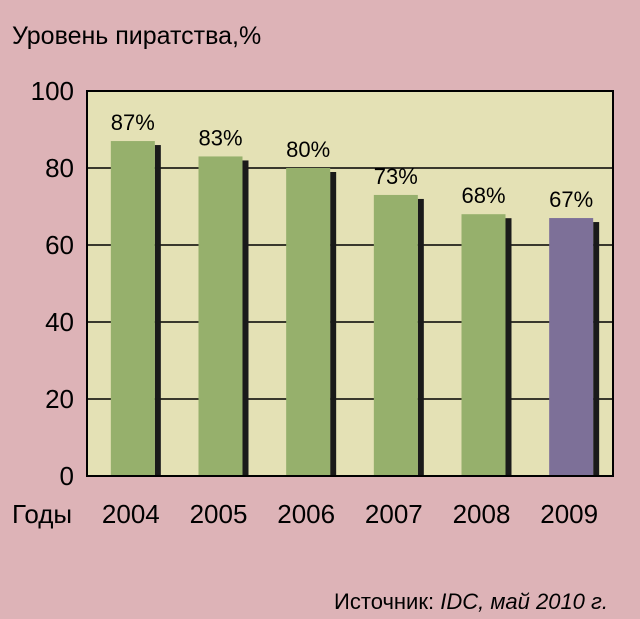  Describe the element at coordinates (483, 195) in the screenshot. I see `data-label: 68%` at that location.